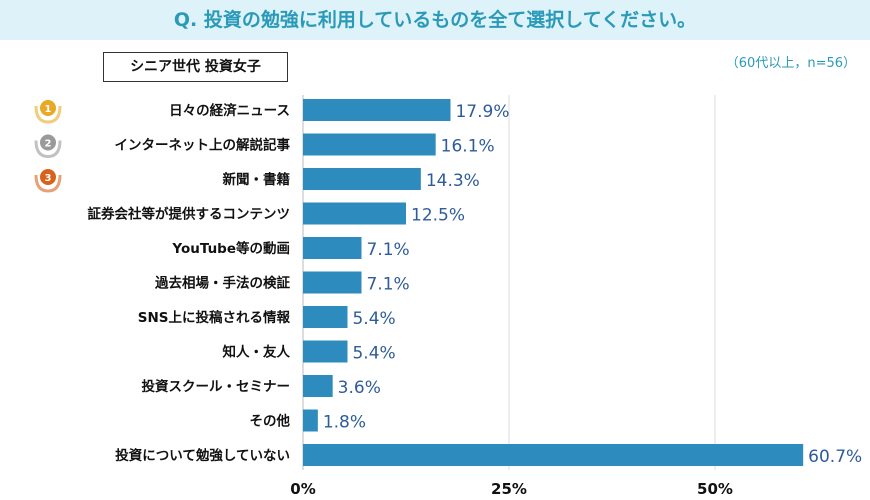 The image size is (870, 500). Describe the element at coordinates (216, 386) in the screenshot. I see `category-label: 投資スクール・セミナー` at that location.